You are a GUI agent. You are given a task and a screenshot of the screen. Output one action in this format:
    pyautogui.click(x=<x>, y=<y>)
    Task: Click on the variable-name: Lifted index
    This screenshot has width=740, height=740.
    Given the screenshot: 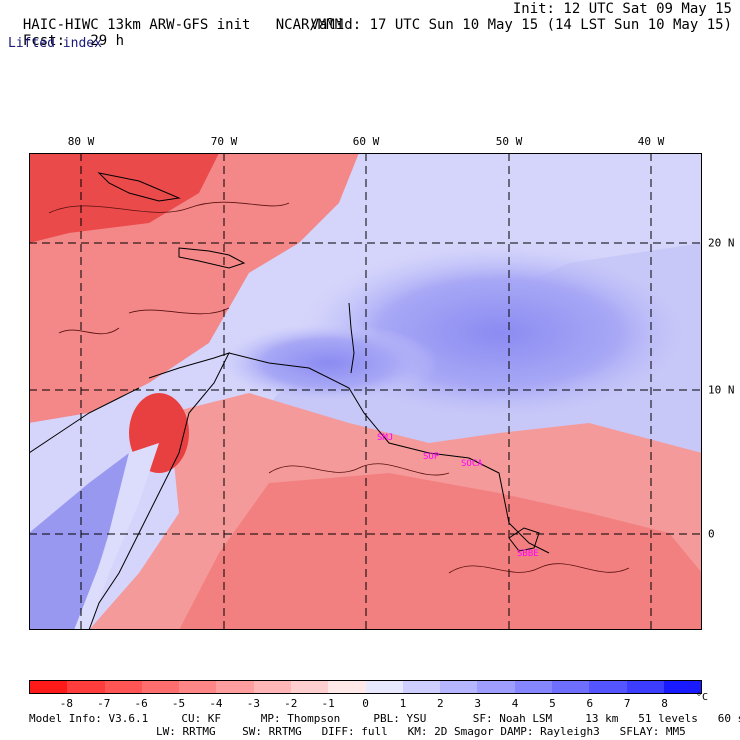 What is the action you would take?
    pyautogui.click(x=55, y=43)
    